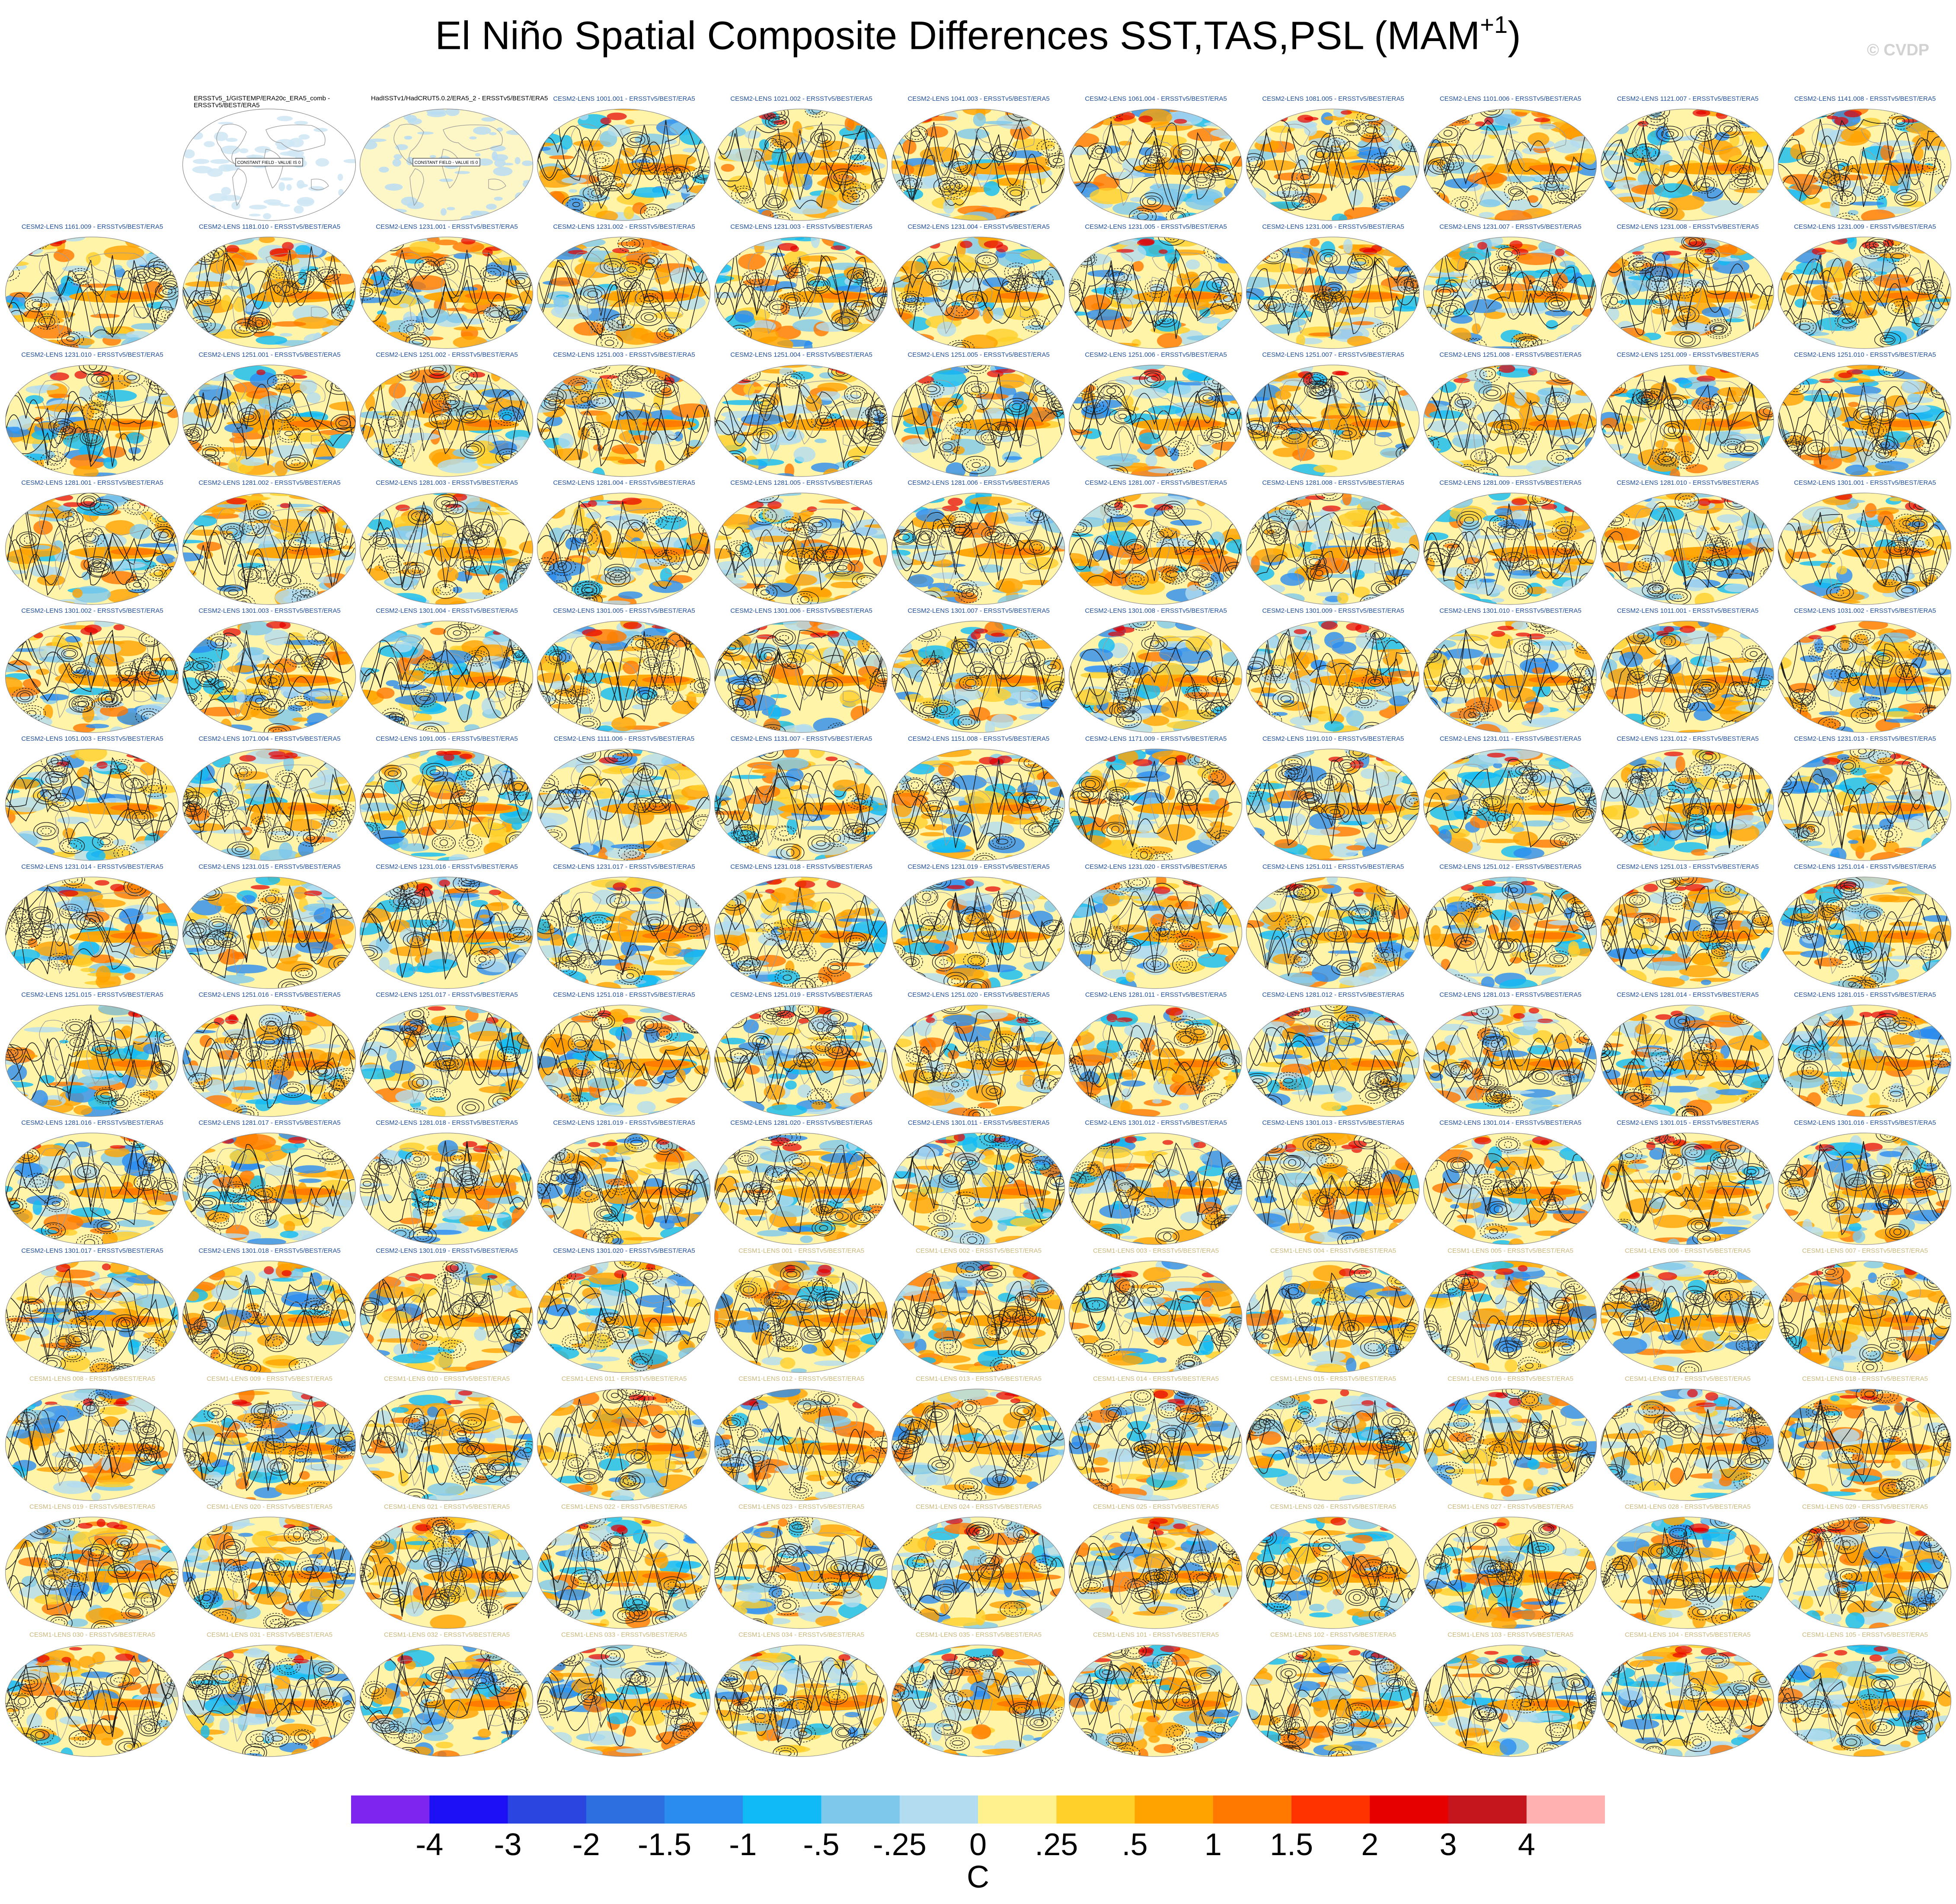 This screenshot has width=1956, height=1904. I want to click on map-panel: CESM2-LENS 1251.007 - ERSSTv5/BEST/ERA5, so click(1333, 415).